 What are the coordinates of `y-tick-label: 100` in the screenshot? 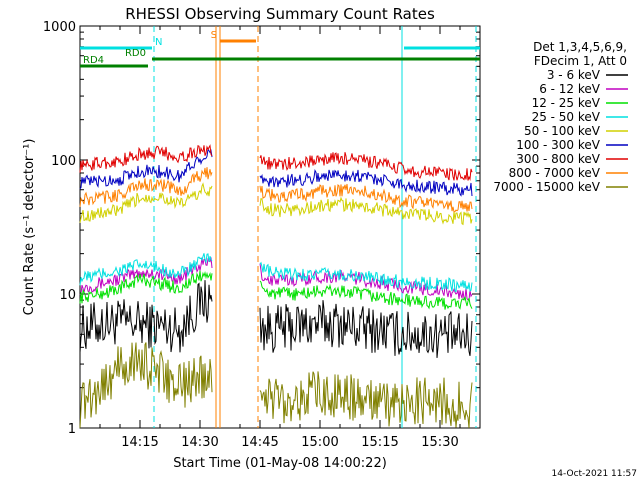 It's located at (63, 161).